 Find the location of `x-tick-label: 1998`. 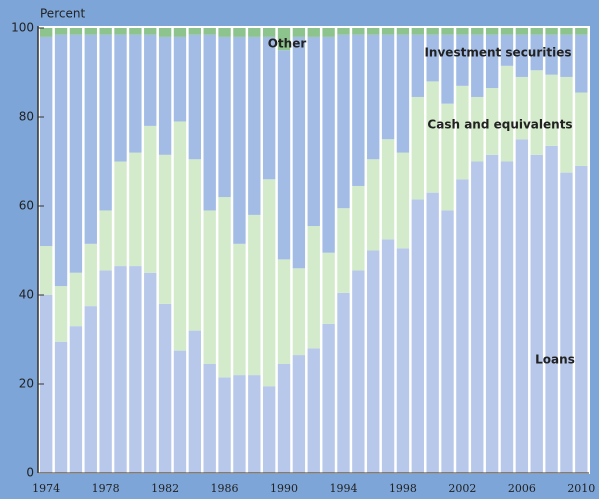

x-tick-label: 1998 is located at coordinates (403, 488).